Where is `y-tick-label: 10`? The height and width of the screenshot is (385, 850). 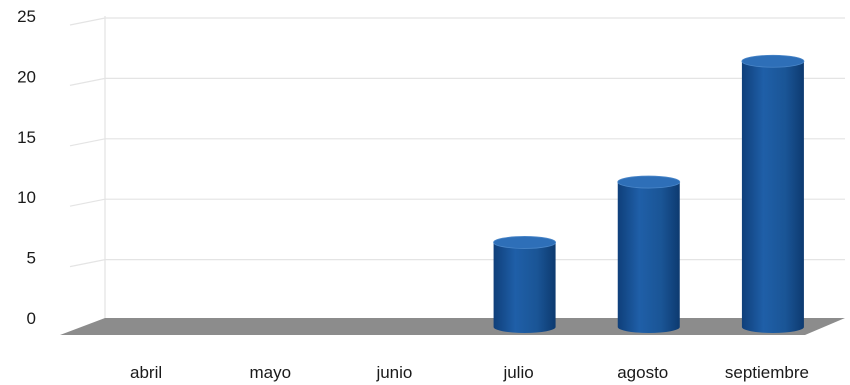
y-tick-label: 10 is located at coordinates (26, 197).